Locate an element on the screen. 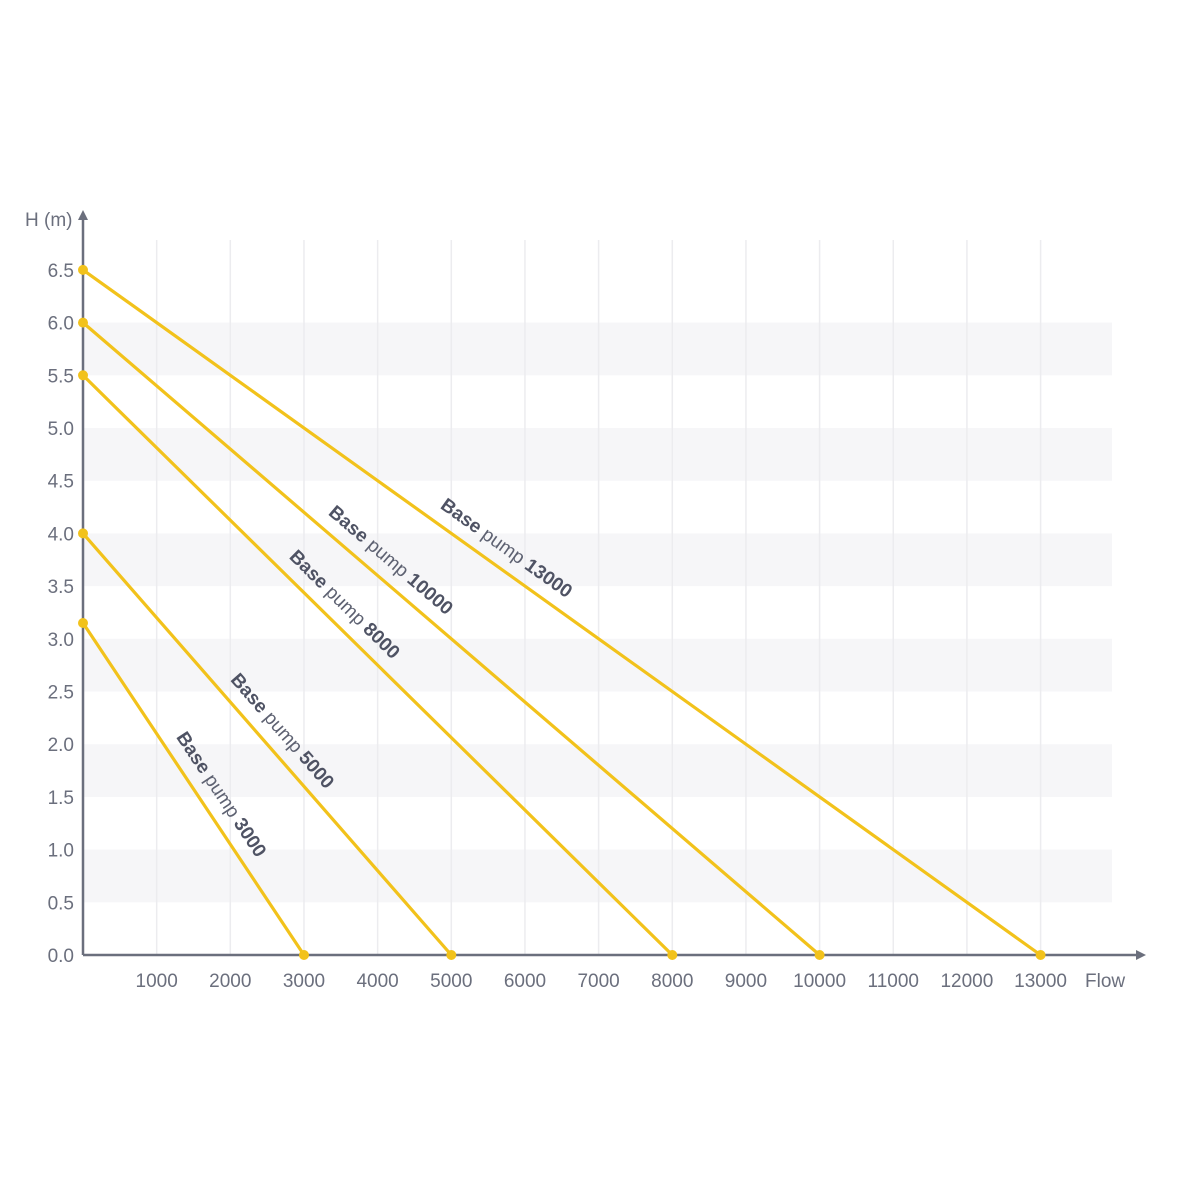 The width and height of the screenshot is (1200, 1200). x-axis-arrow-icon is located at coordinates (1141, 955).